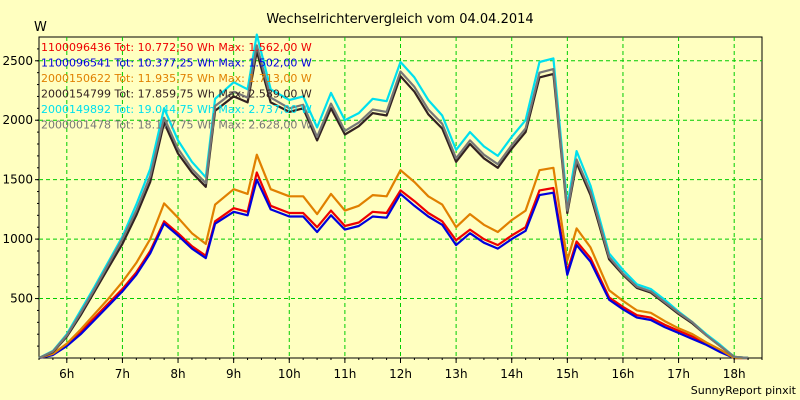 The width and height of the screenshot is (800, 400). What do you see at coordinates (456, 374) in the screenshot?
I see `x-tick-label: 13h` at bounding box center [456, 374].